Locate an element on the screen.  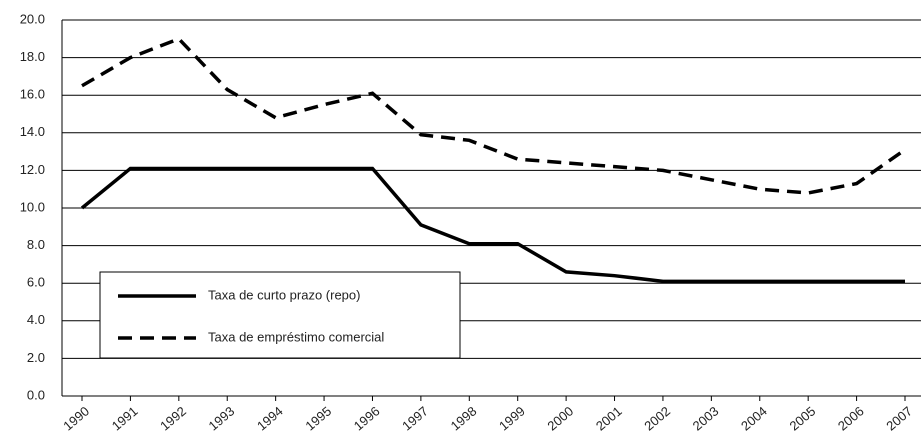
x-tick-label: 1998 is located at coordinates (464, 418).